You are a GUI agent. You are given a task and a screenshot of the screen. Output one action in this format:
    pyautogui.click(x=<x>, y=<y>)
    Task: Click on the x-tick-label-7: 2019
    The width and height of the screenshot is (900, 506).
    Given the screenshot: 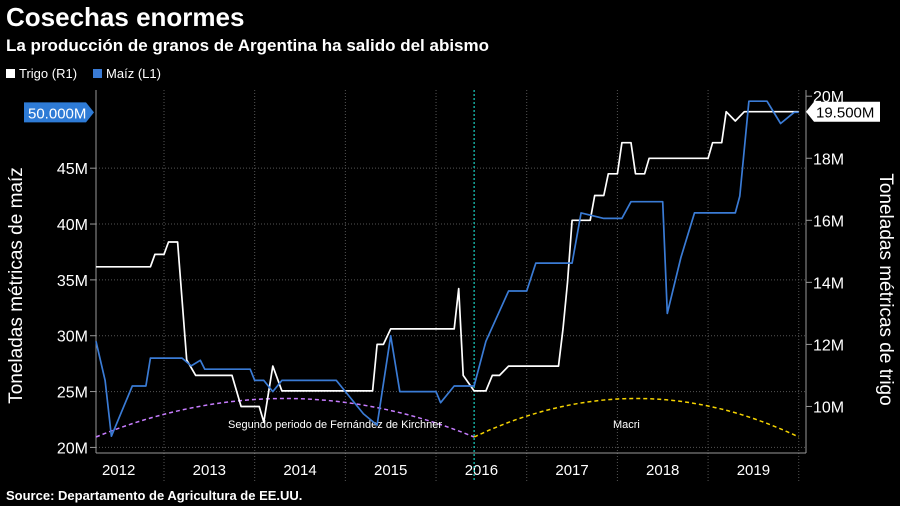 What is the action you would take?
    pyautogui.click(x=753, y=470)
    